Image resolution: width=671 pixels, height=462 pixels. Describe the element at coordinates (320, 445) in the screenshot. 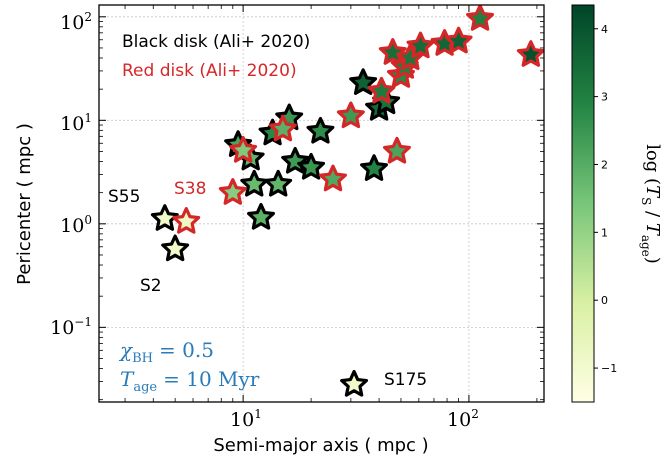

I see `x-axis-label: Semi-major axis ( mpc )` at that location.